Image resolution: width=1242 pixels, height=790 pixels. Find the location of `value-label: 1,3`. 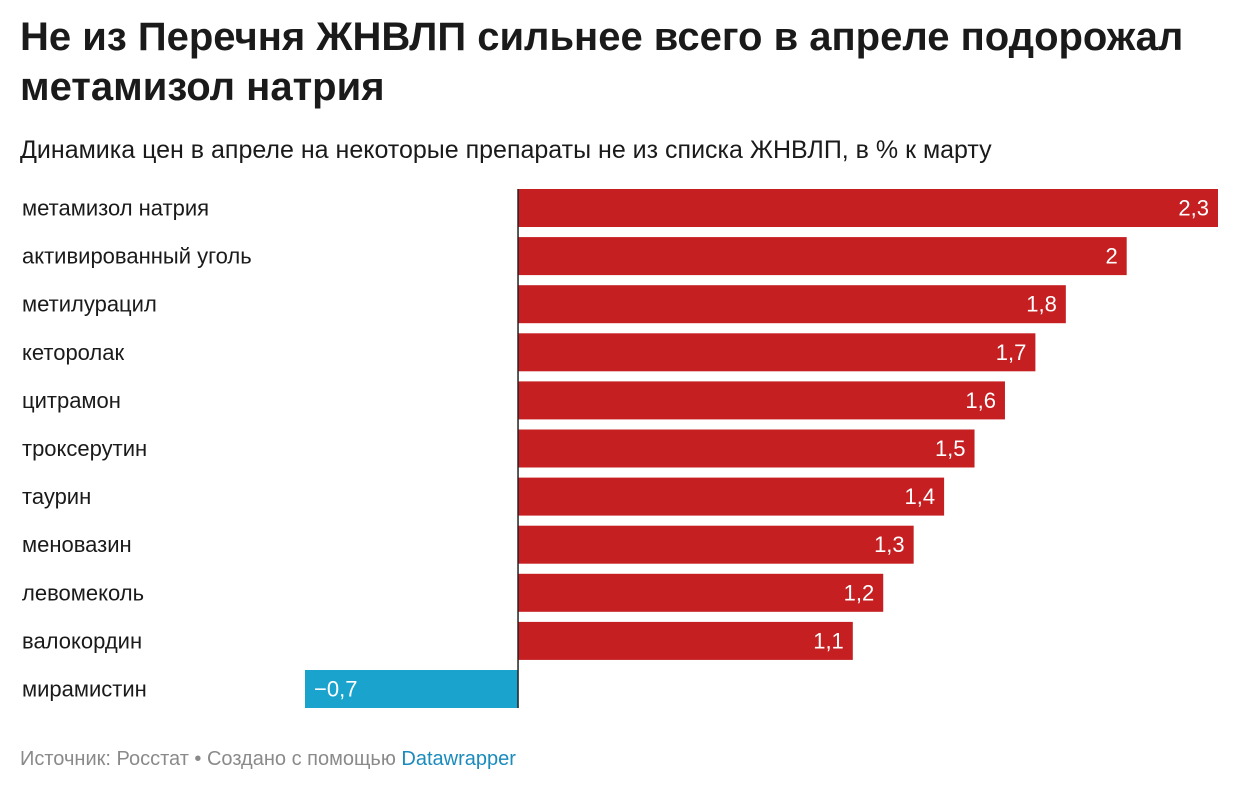

value-label: 1,3 is located at coordinates (889, 544).